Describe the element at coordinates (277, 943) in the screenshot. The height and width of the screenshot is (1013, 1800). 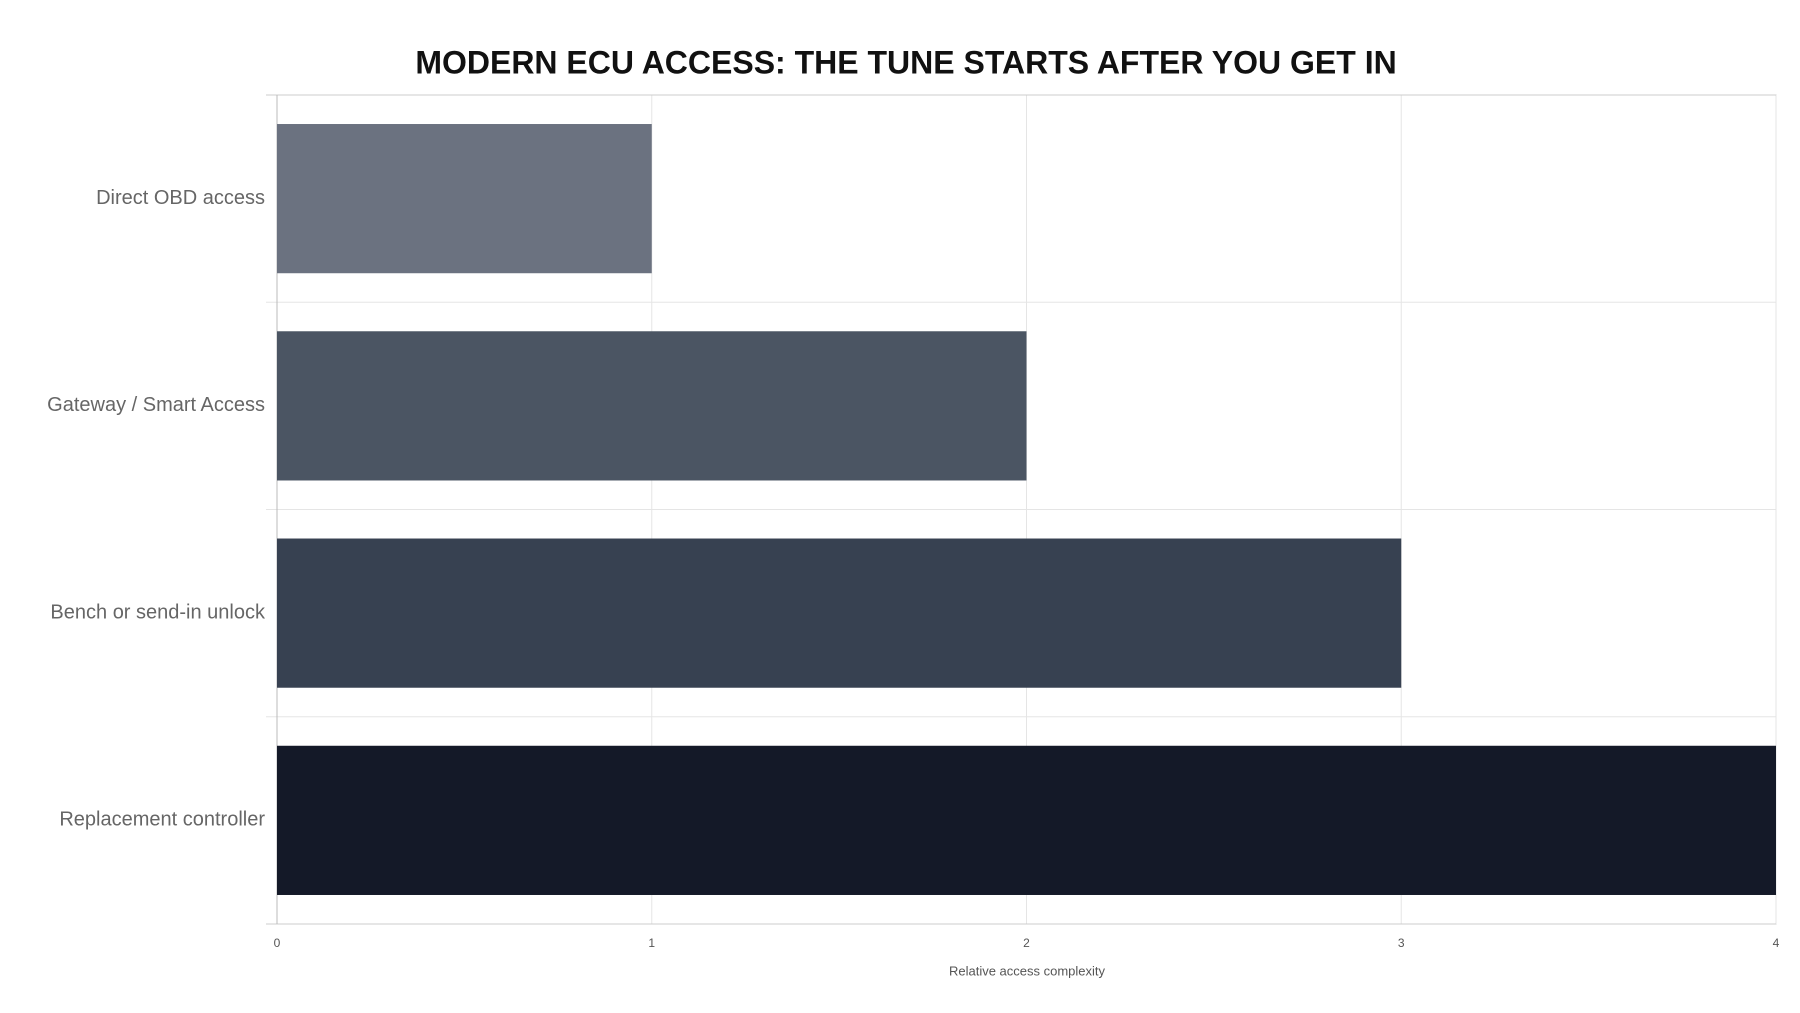
I see `x-tick-label: 0` at that location.